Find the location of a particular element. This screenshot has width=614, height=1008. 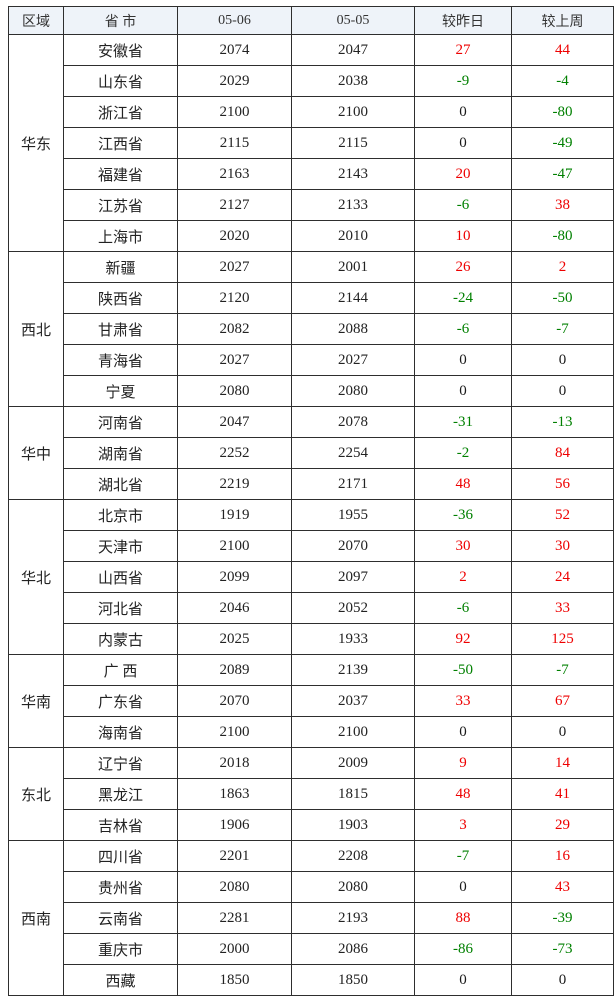

change-vs-yesterday-cell: -31 is located at coordinates (463, 422).